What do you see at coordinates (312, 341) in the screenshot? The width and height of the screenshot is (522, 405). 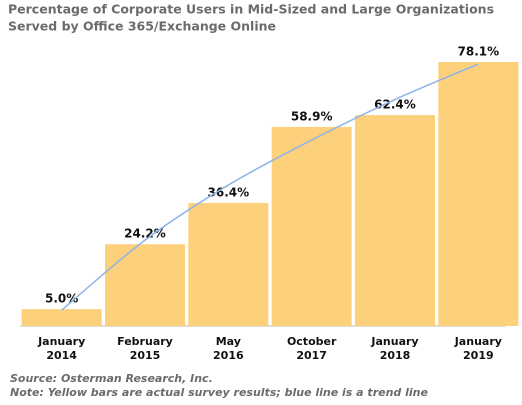 I see `x-tick-label: October` at bounding box center [312, 341].